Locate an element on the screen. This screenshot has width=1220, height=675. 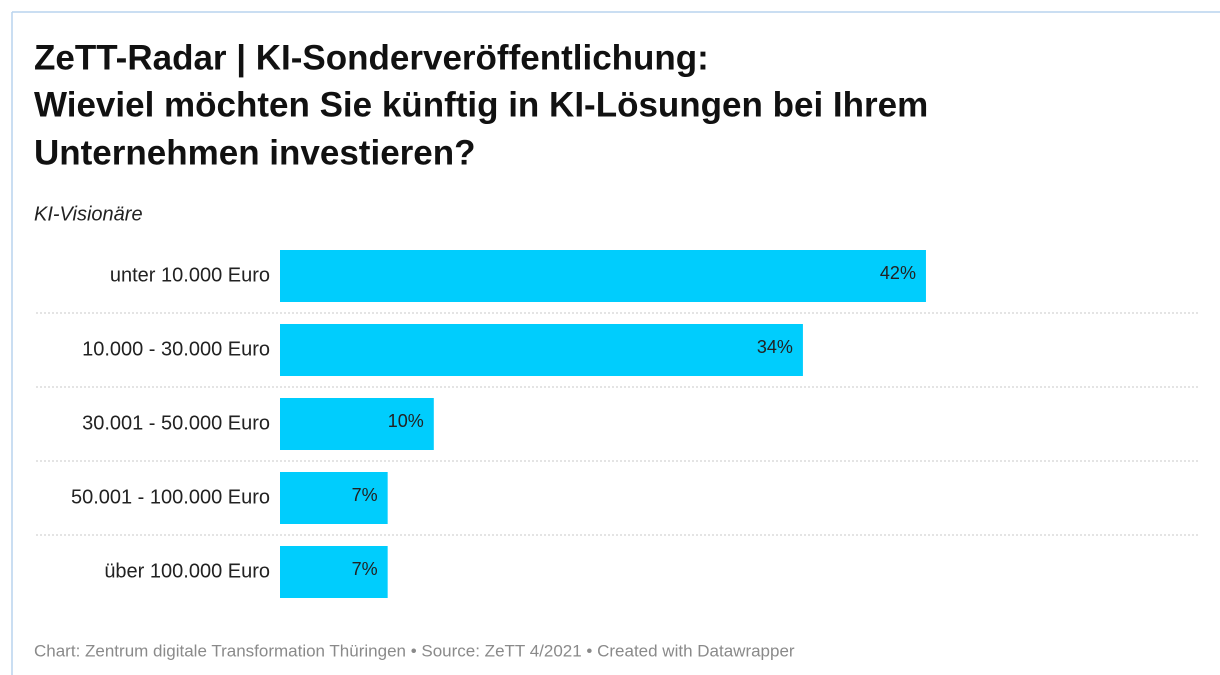
category-label: 30.001 - 50.000 Euro is located at coordinates (176, 423).